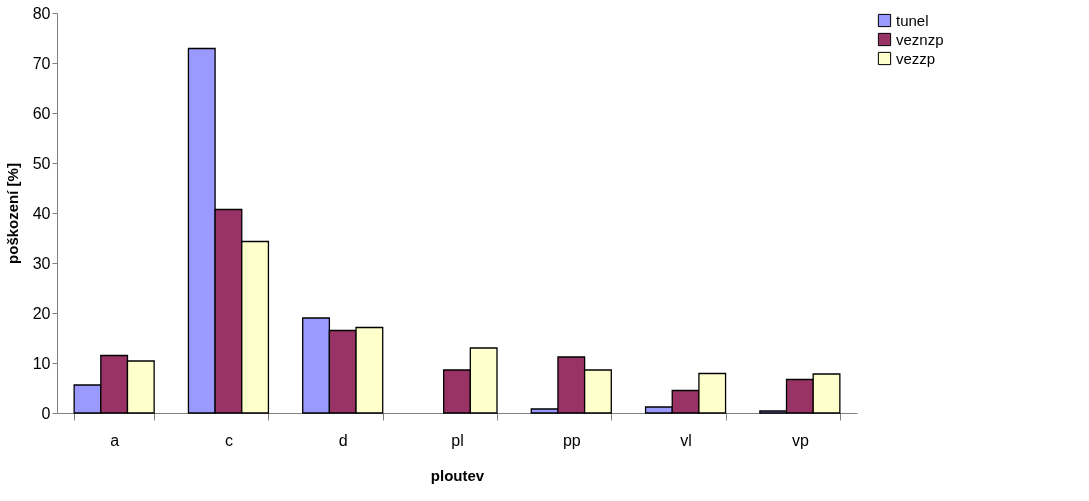 This screenshot has height=501, width=1089. What do you see at coordinates (41, 313) in the screenshot?
I see `y-tick-label: 20` at bounding box center [41, 313].